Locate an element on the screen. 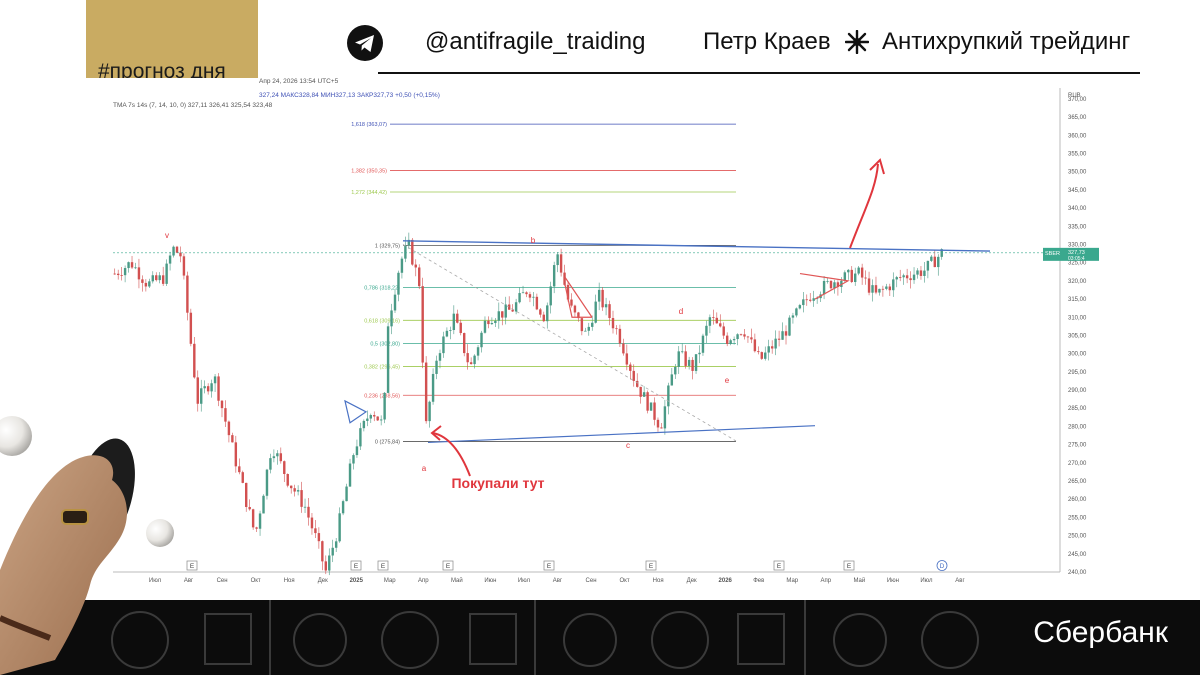 The width and height of the screenshot is (1200, 680). info-line-1: Апр 24, 2026 13:54 UTC+5 is located at coordinates (299, 81).